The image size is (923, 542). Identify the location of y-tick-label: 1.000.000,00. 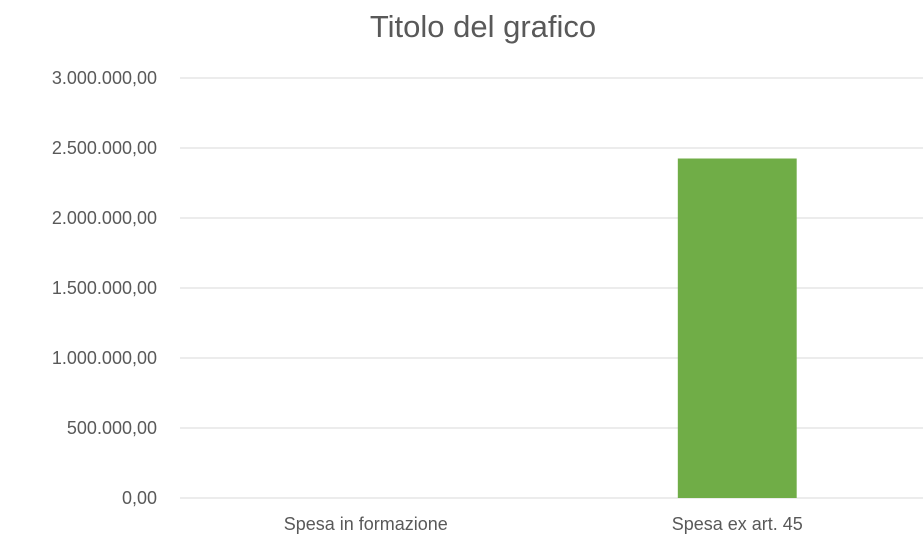
(104, 358).